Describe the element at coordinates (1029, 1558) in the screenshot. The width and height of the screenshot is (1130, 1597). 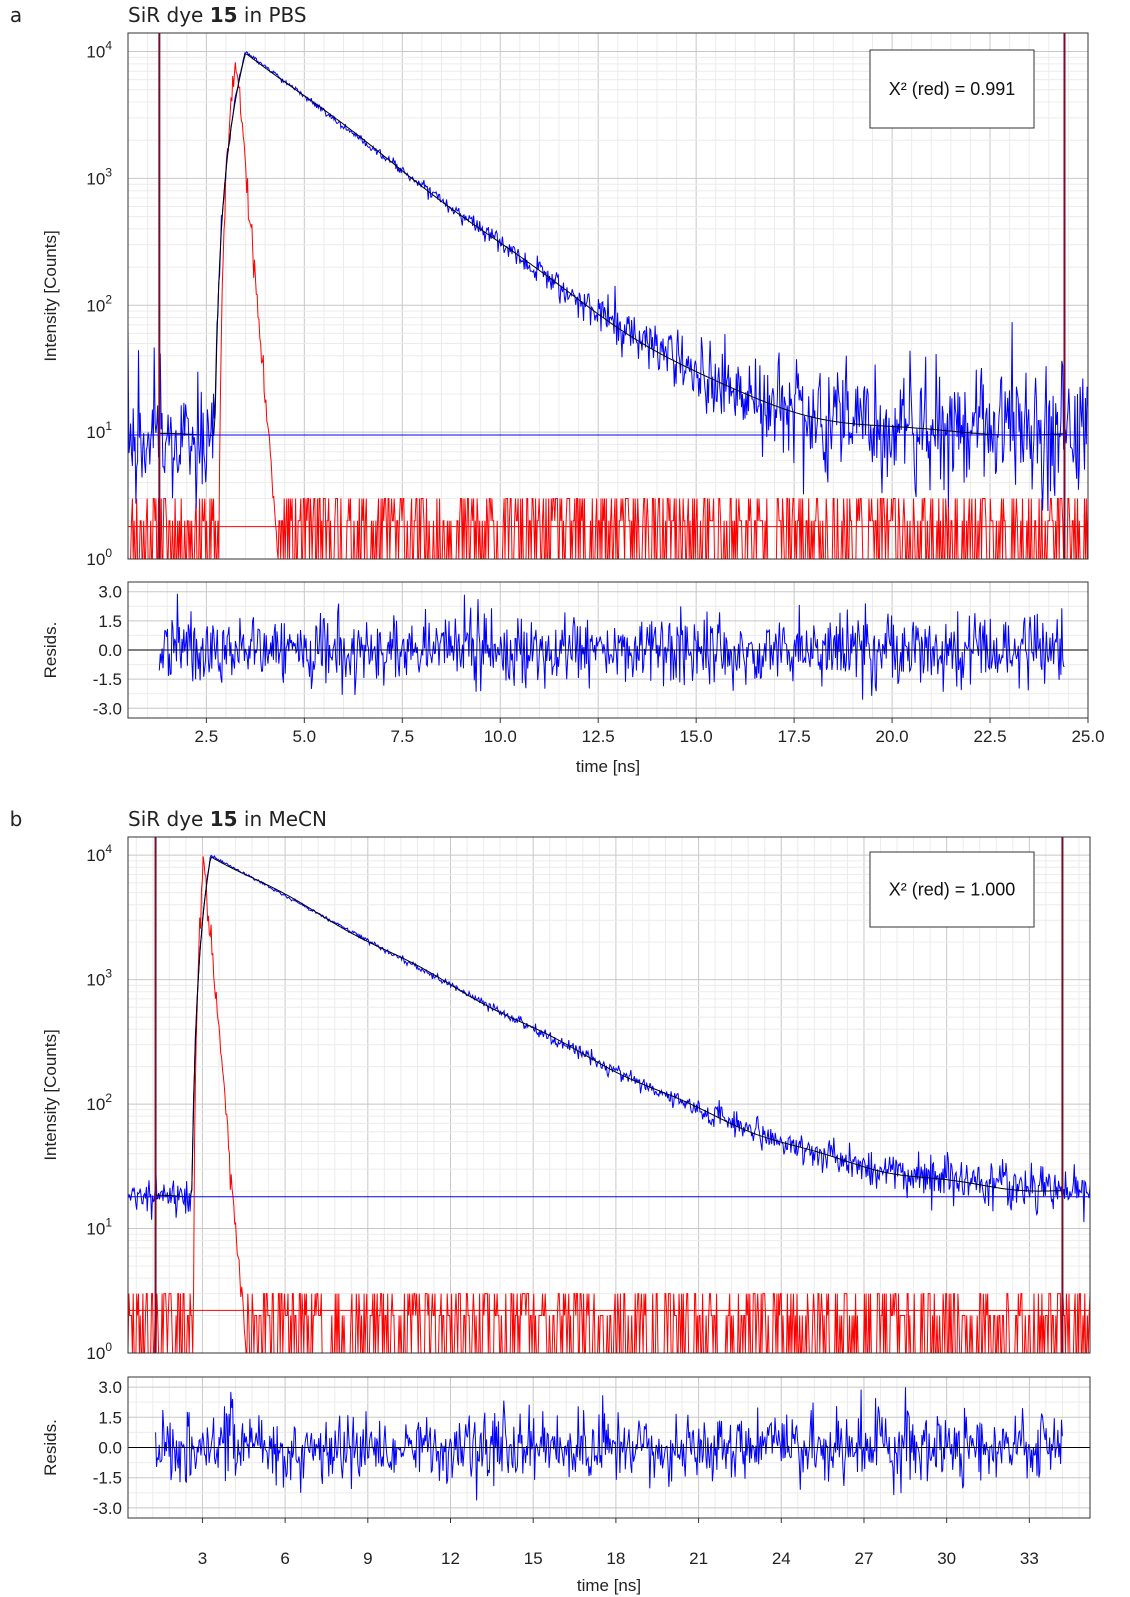
I see `x-tick-label: 33` at that location.